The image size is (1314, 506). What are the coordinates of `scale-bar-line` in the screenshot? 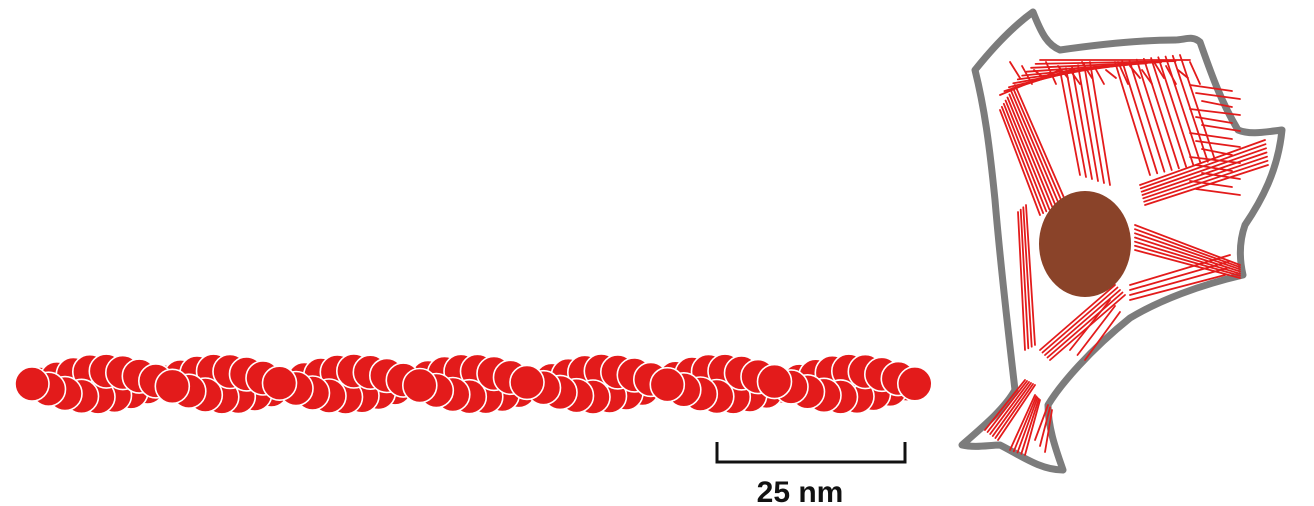 It's located at (811, 453).